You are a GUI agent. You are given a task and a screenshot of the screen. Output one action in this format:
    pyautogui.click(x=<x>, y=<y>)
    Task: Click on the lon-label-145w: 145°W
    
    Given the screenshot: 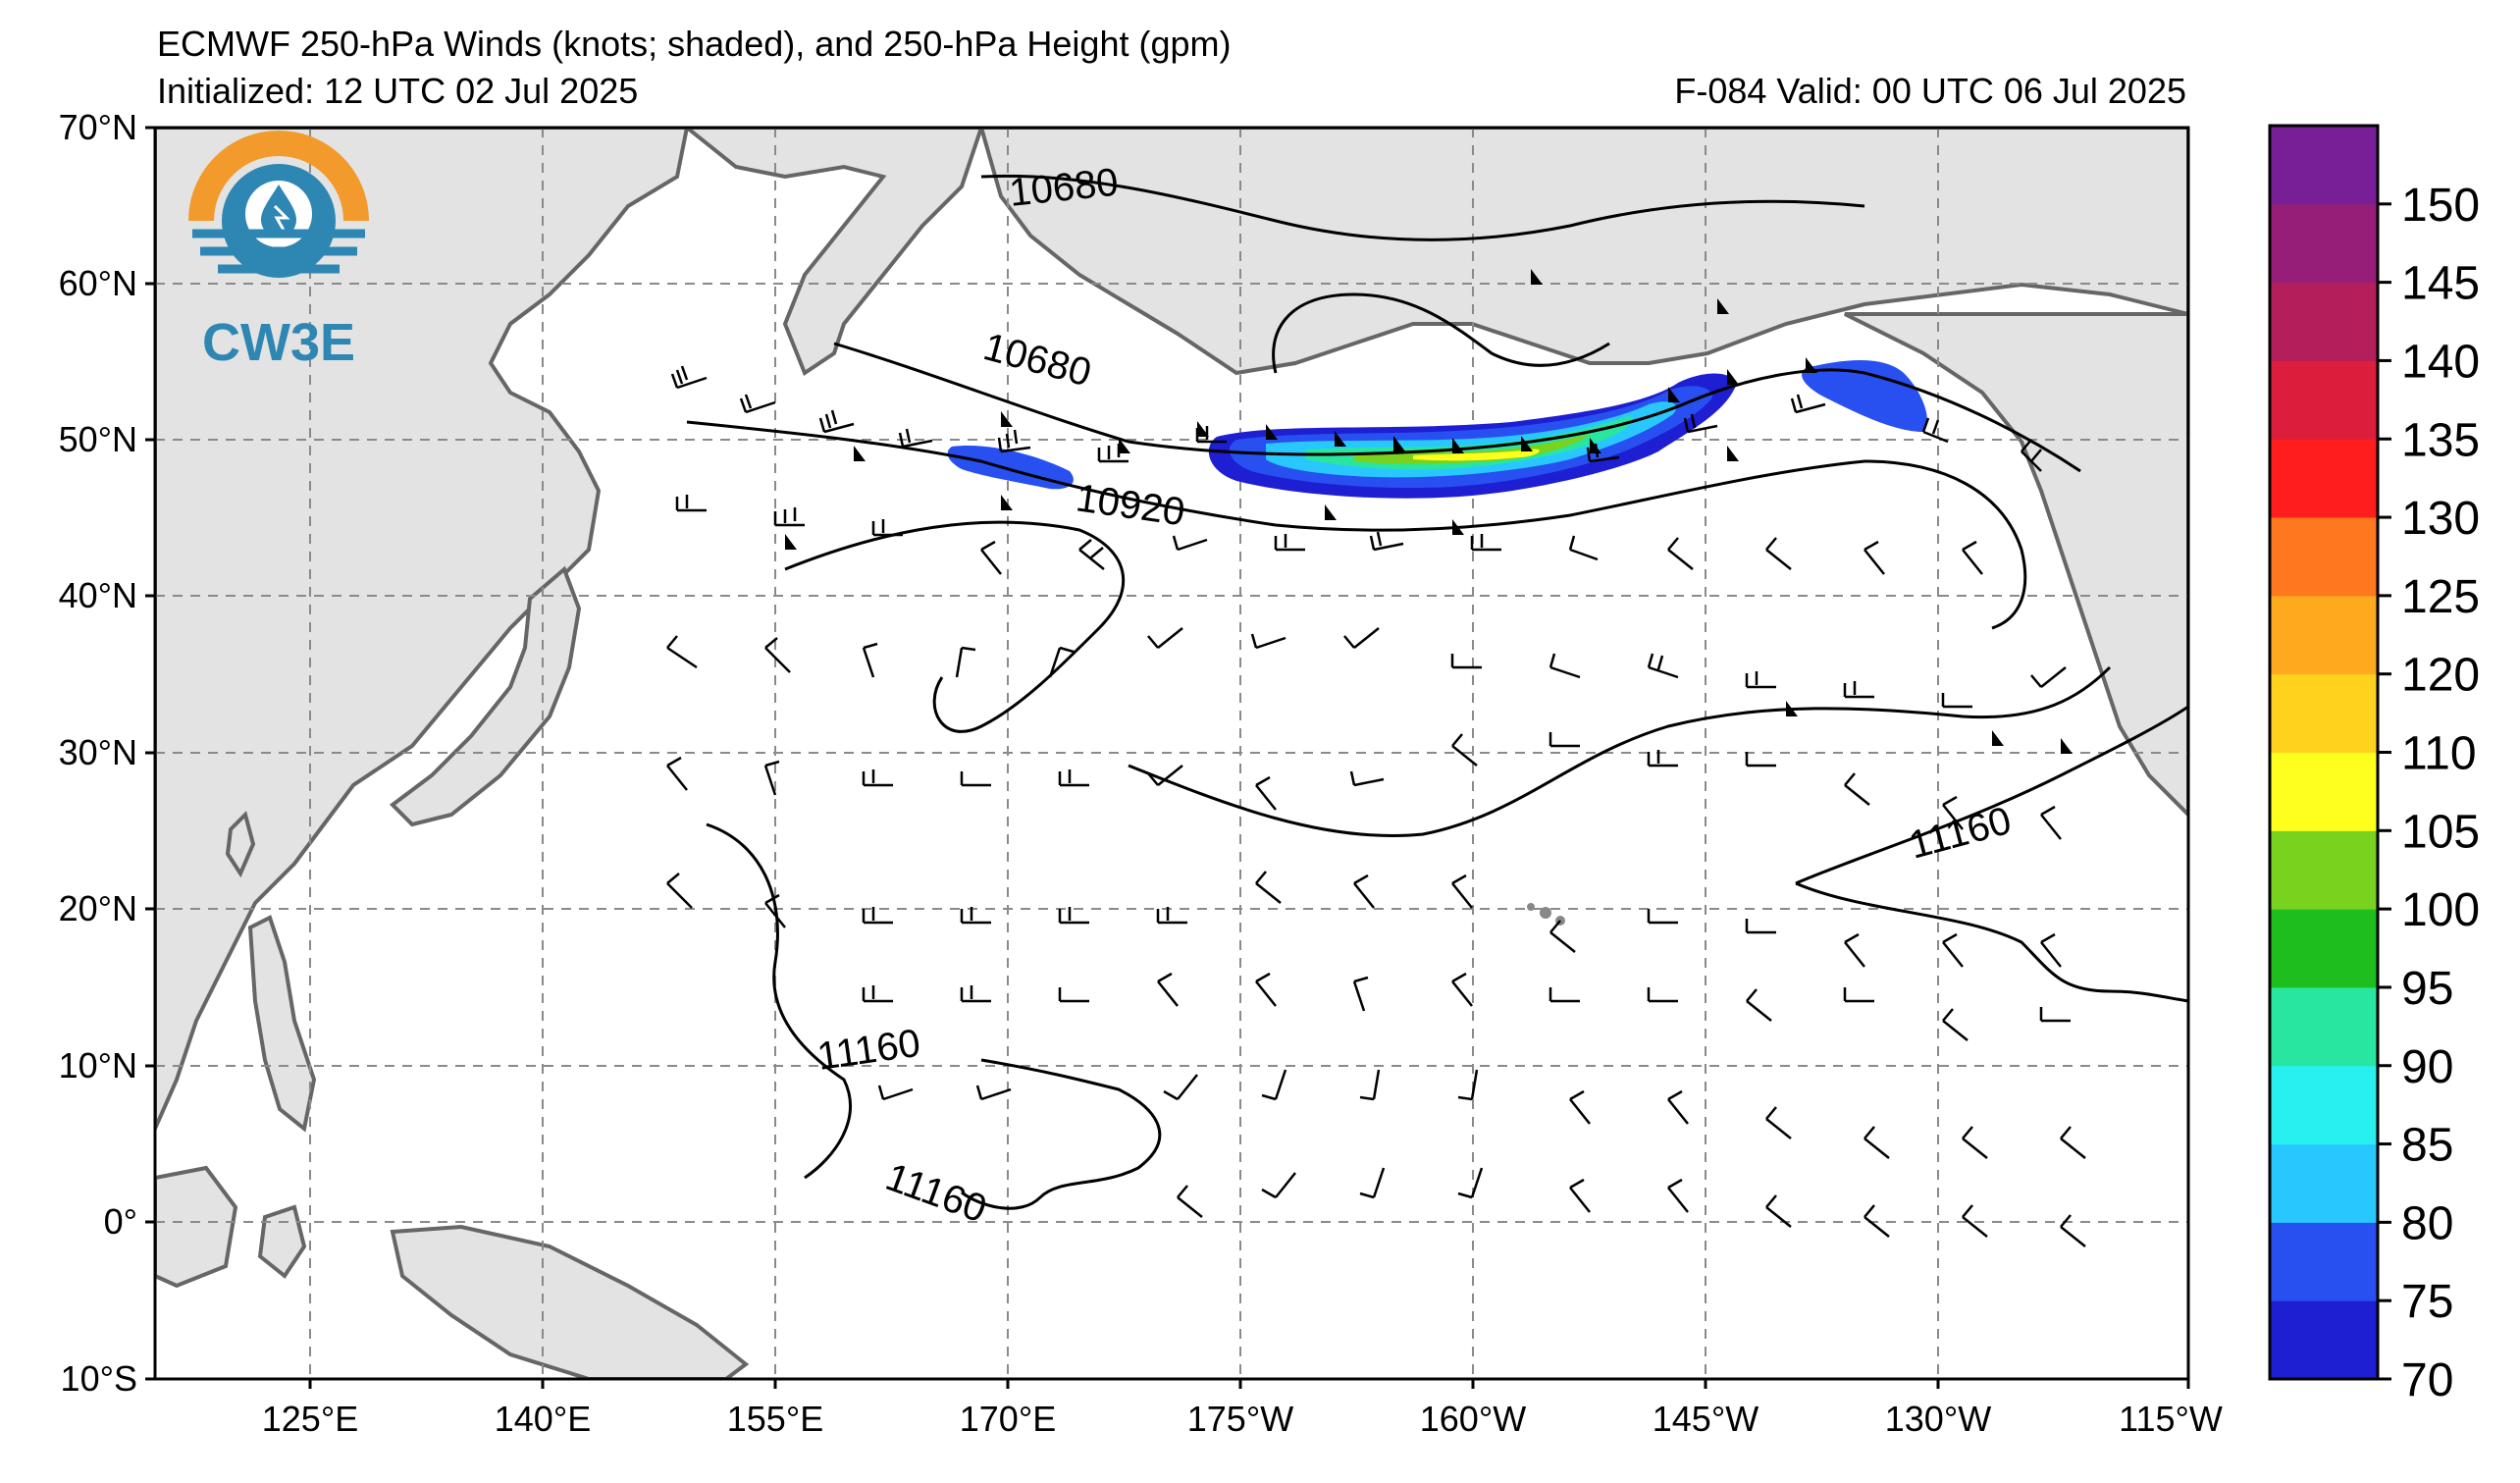 What is the action you would take?
    pyautogui.click(x=1706, y=1419)
    